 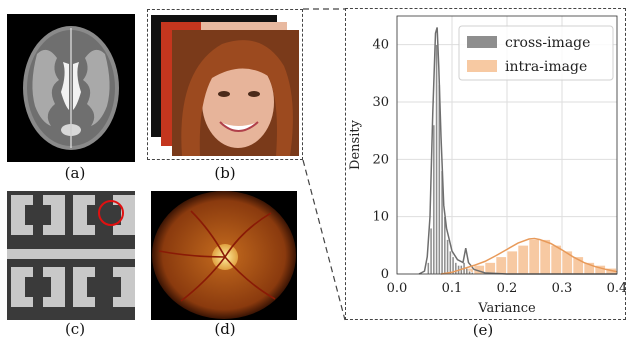 What do you see at coordinates (380, 217) in the screenshot?
I see `y-tick-label: 10` at bounding box center [380, 217].